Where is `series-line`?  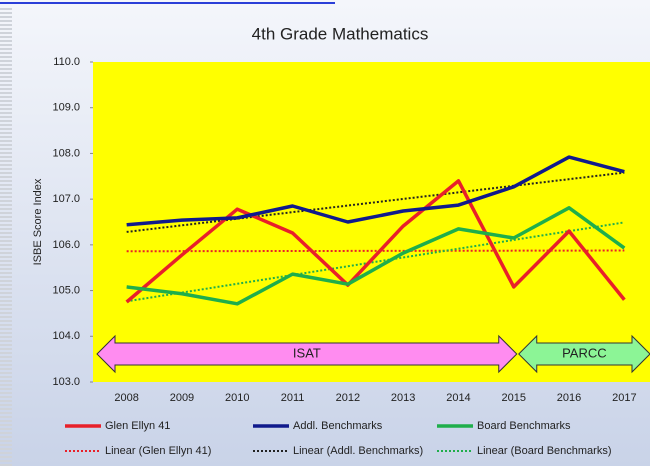
series-line is located at coordinates (375, 191).